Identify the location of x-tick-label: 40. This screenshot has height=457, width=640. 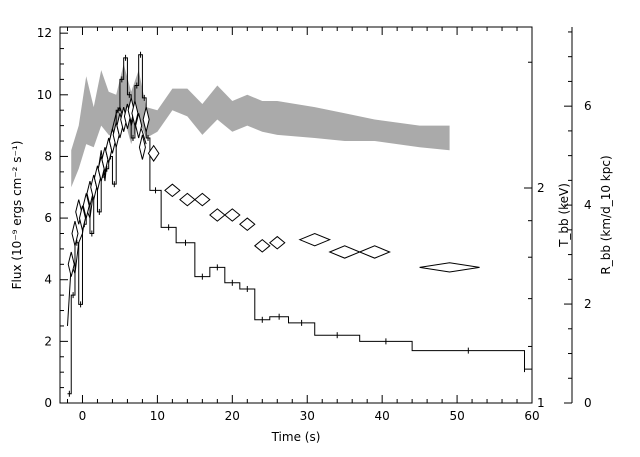
(382, 416).